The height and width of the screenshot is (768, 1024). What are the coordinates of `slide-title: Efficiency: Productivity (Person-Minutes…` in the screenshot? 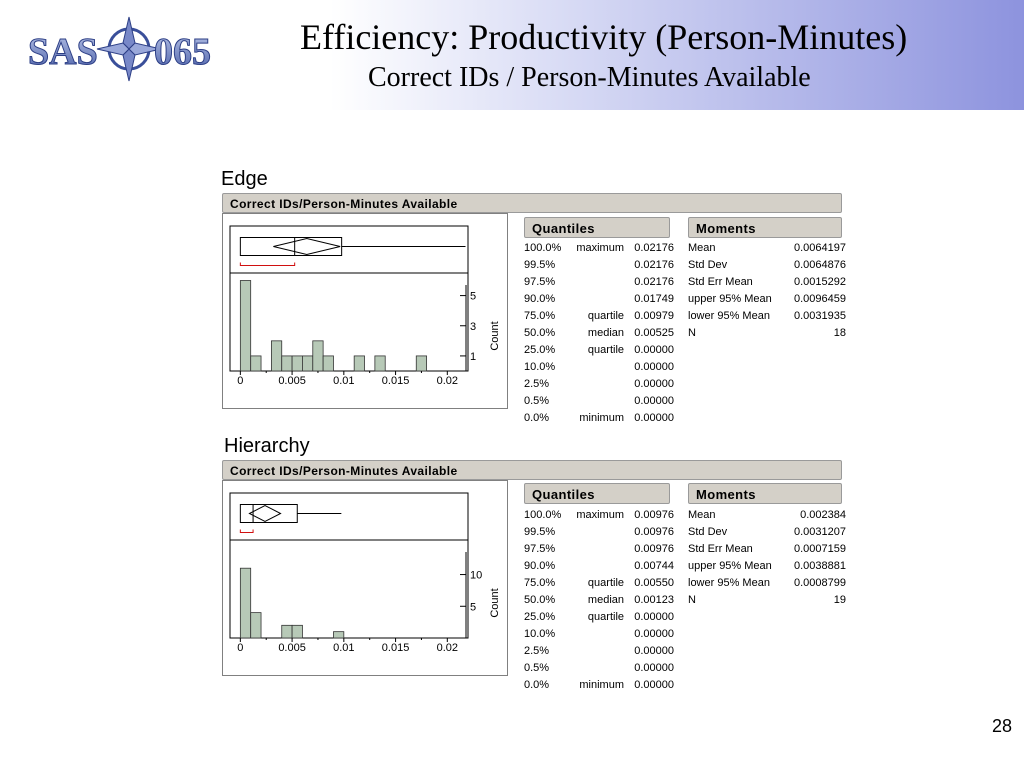 It's located at (604, 37).